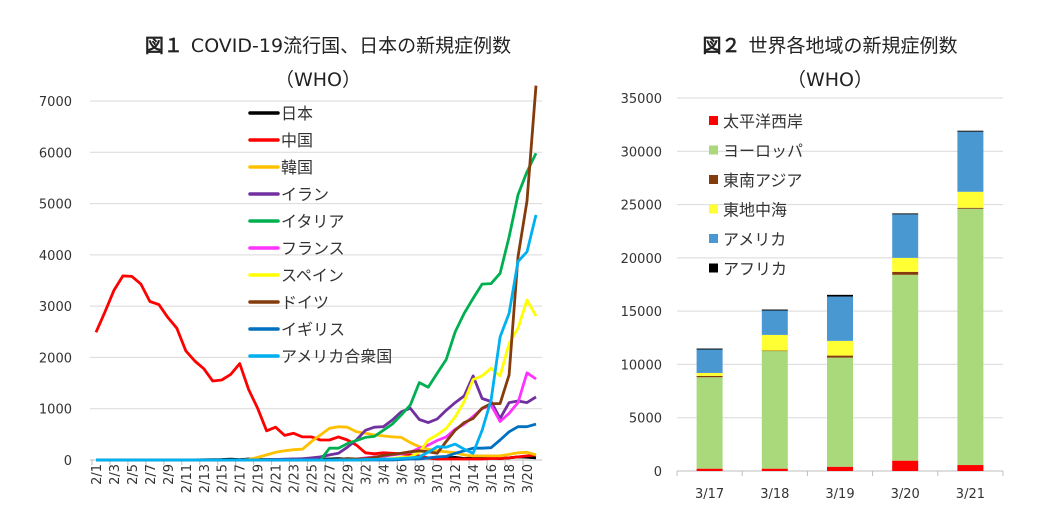 The height and width of the screenshot is (532, 1040). Describe the element at coordinates (55, 410) in the screenshot. I see `y-tick-label: 1000` at that location.